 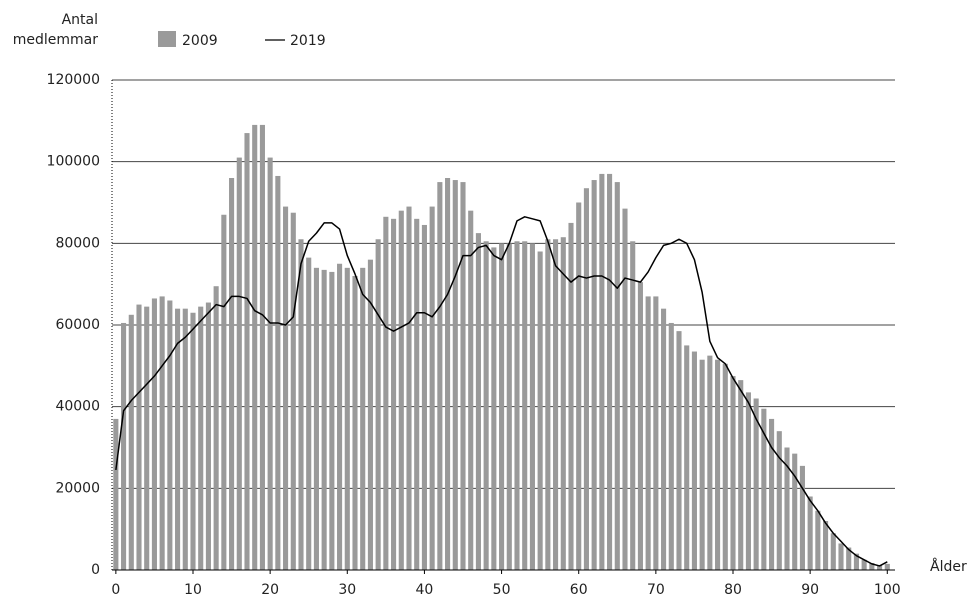 I want to click on x-axis-label: Ålder, so click(x=948, y=566).